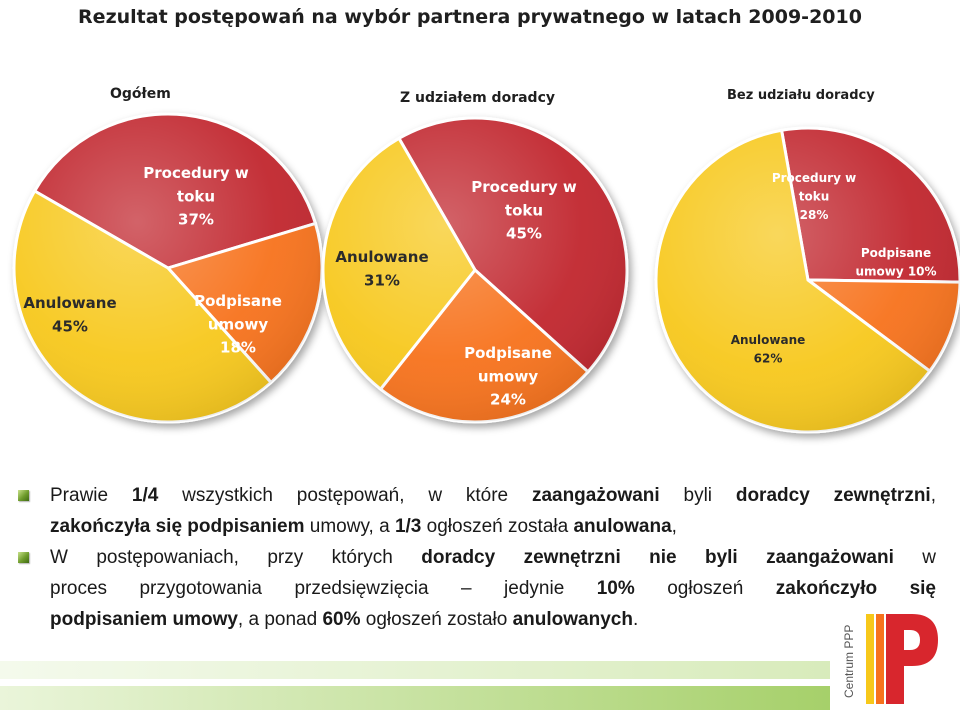 The height and width of the screenshot is (710, 960). I want to click on slice-label-line: 18%, so click(238, 348).